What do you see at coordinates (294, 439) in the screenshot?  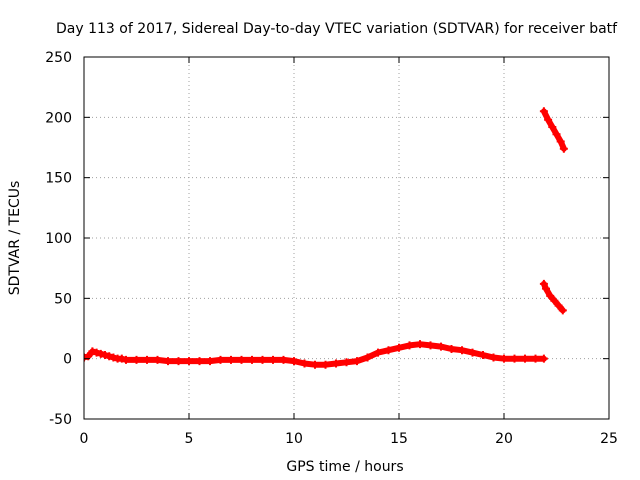 I see `x-tick-label: 10` at bounding box center [294, 439].